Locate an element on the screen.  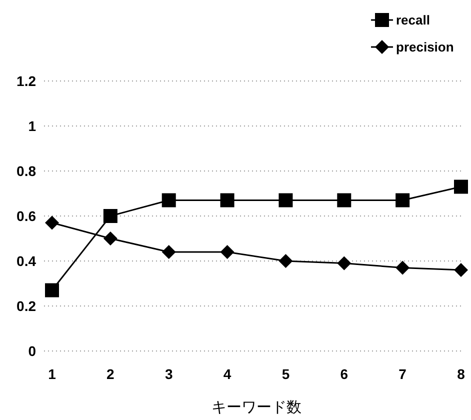
y-tick-label: 1 is located at coordinates (32, 126).